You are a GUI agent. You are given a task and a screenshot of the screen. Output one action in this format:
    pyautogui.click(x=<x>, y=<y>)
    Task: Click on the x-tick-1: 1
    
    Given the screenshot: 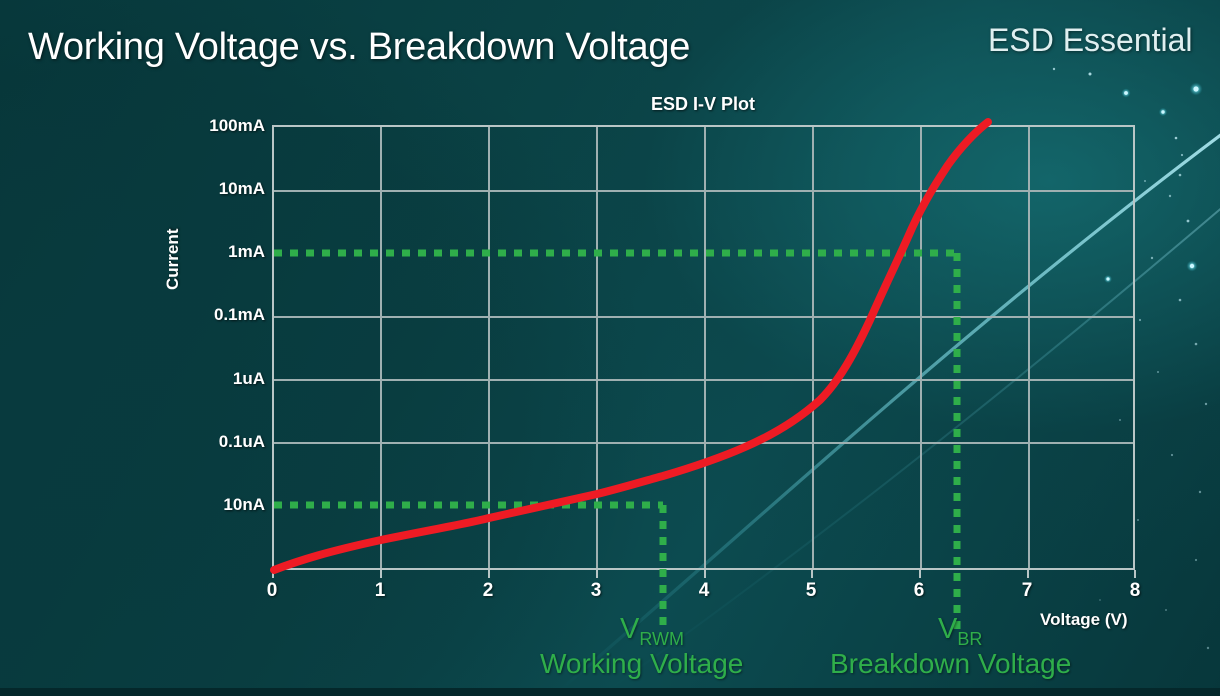 What is the action you would take?
    pyautogui.click(x=380, y=590)
    